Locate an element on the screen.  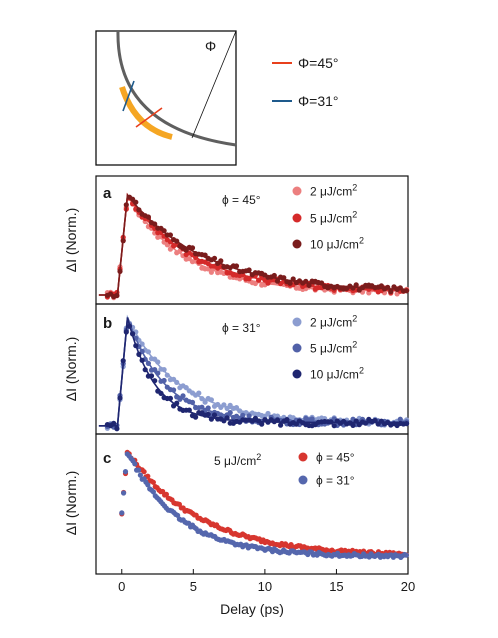
panel-a-marks is located at coordinates (254, 246).